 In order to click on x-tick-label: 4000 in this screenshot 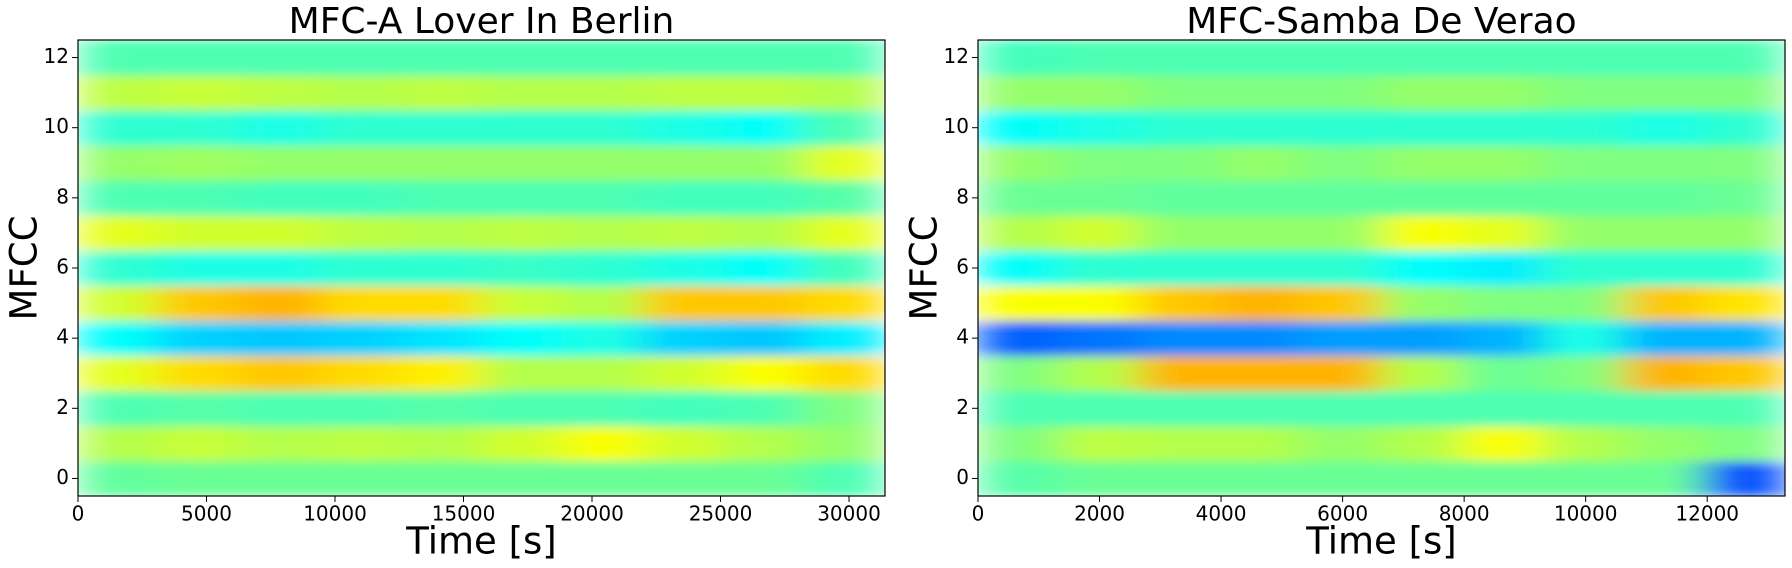, I will do `click(1221, 514)`.